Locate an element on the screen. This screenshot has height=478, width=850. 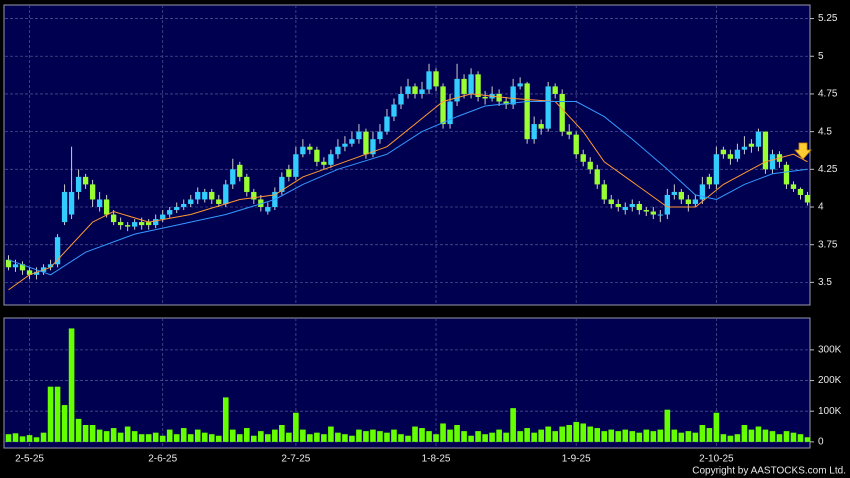
y-tick-label: 4.5 is located at coordinates (825, 131).